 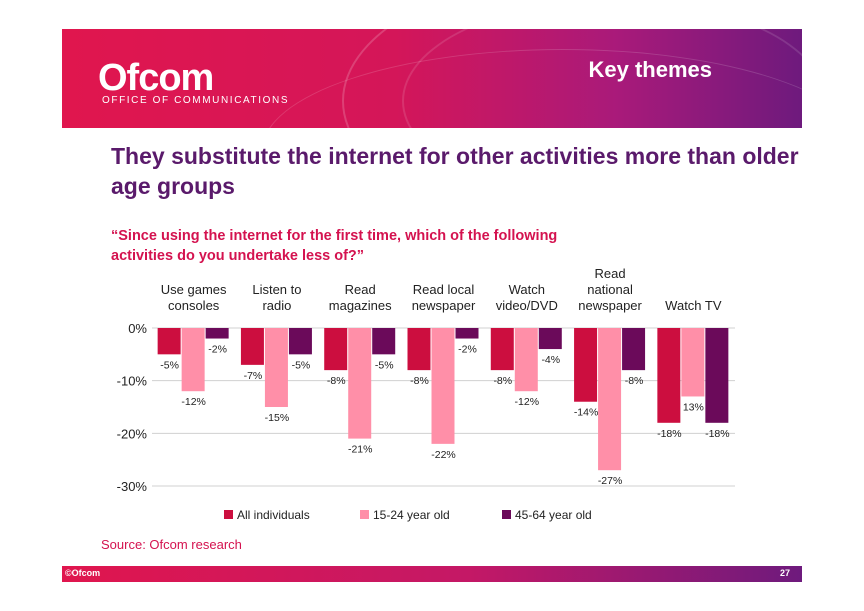 I want to click on category-label: national, so click(x=610, y=289).